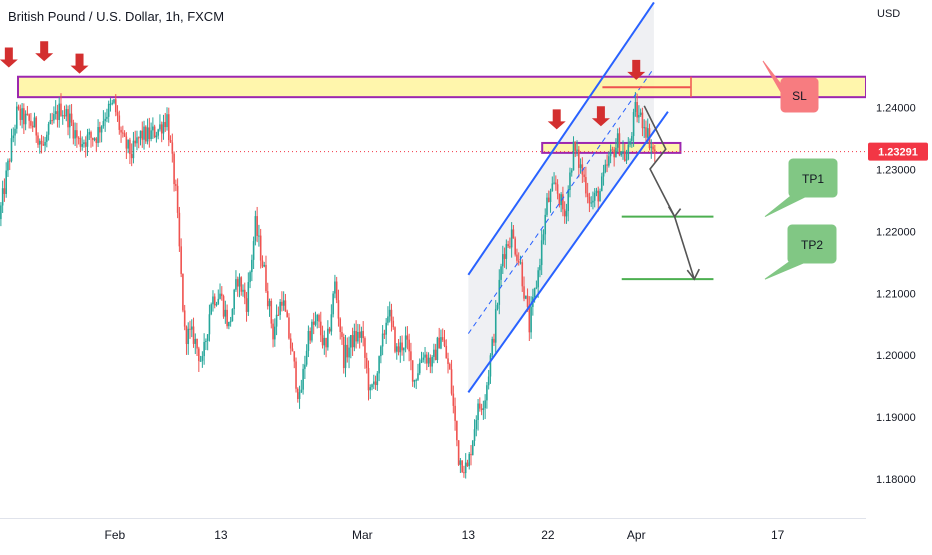  I want to click on tp1-label: TP1, so click(813, 179).